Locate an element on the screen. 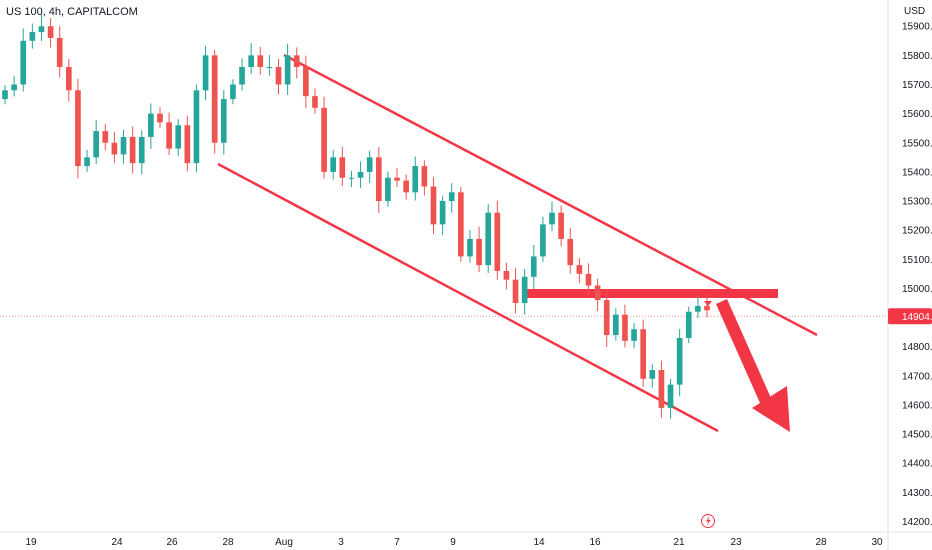 Image resolution: width=932 pixels, height=550 pixels. current-price-label: 14904.4 is located at coordinates (917, 317).